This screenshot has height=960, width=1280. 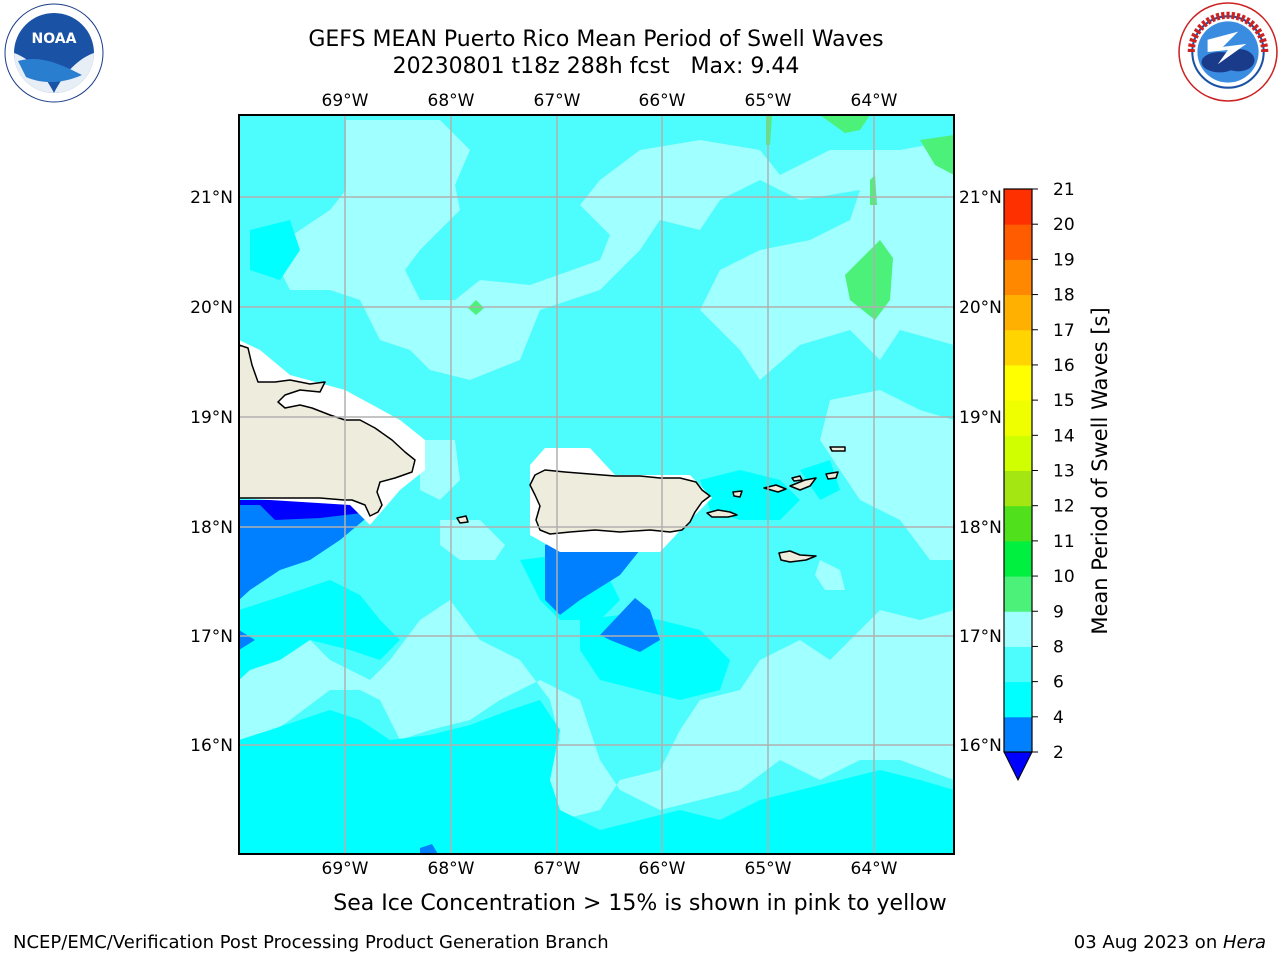 What do you see at coordinates (1064, 507) in the screenshot?
I see `colorbar-tick-label: 12` at bounding box center [1064, 507].